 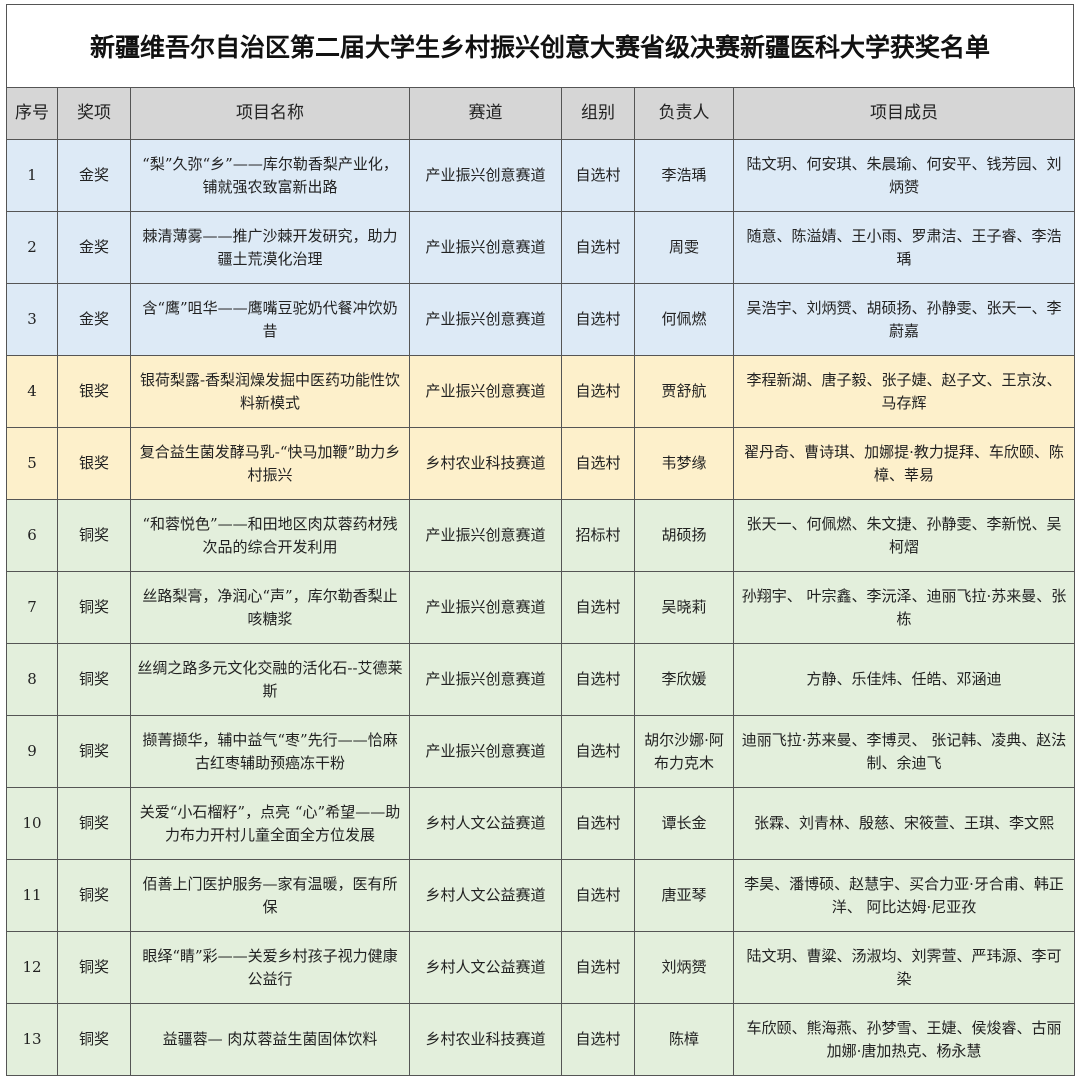 I want to click on cell-no: 12, so click(x=32, y=967).